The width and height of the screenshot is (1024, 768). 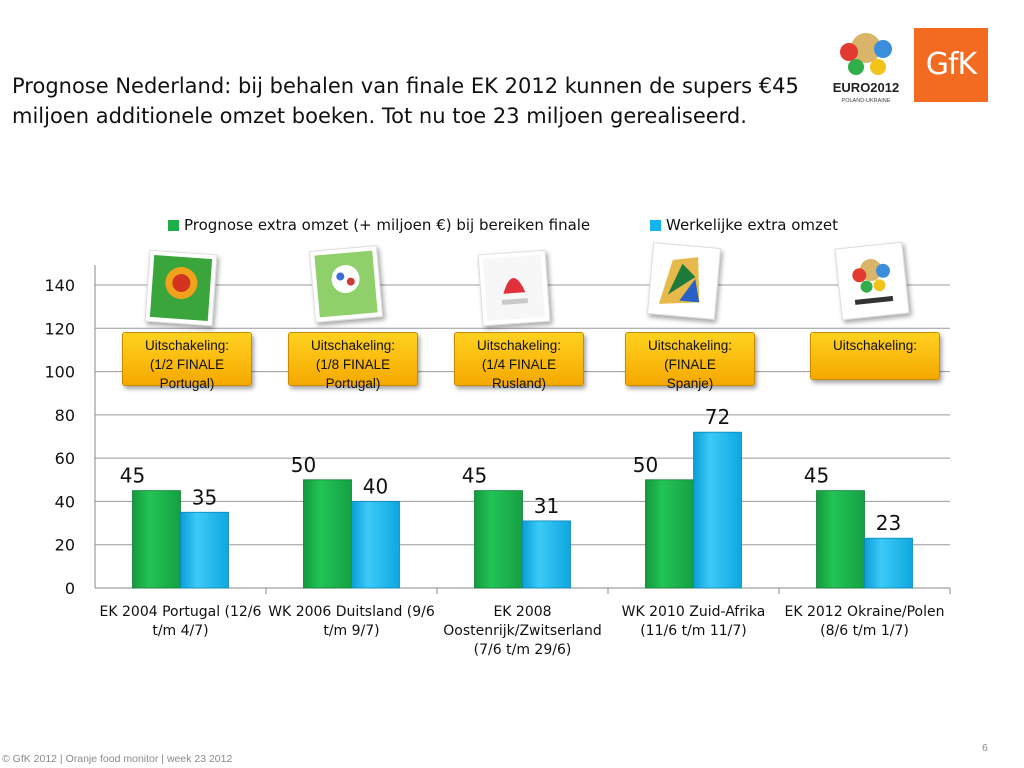 I want to click on callout-line: (1/8 FINALE, so click(x=353, y=364).